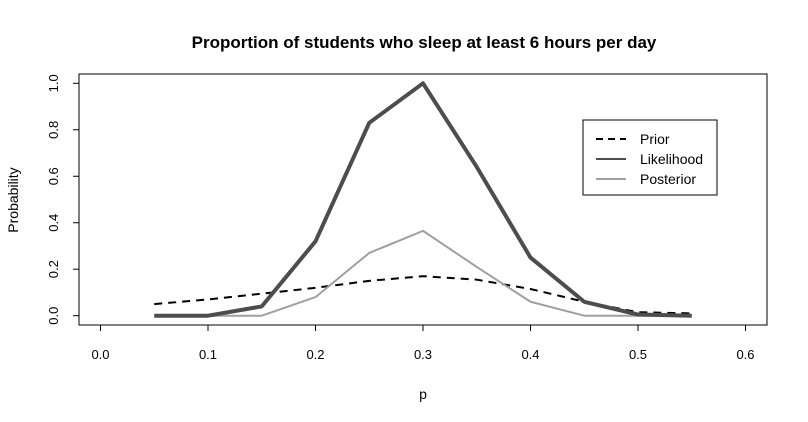 The height and width of the screenshot is (422, 808). What do you see at coordinates (53, 176) in the screenshot?
I see `y-tick-label: 0.6` at bounding box center [53, 176].